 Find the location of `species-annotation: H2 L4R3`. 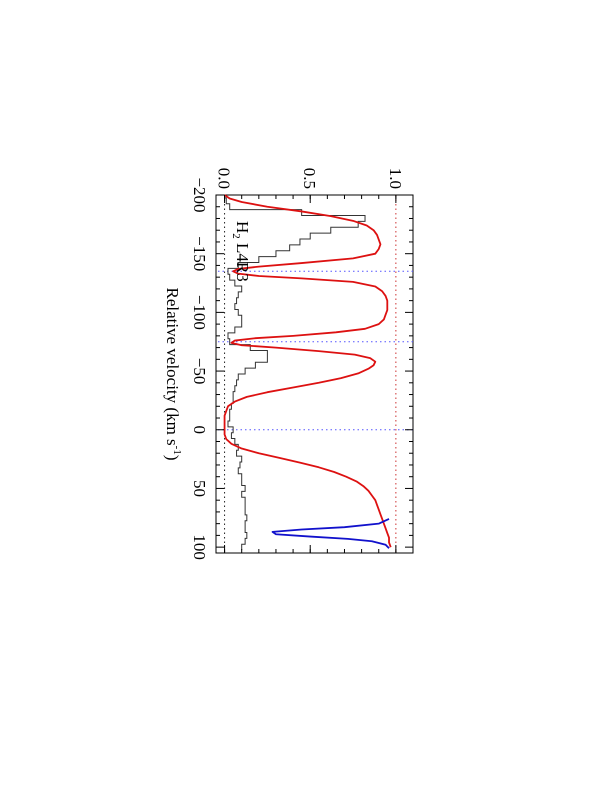

species-annotation: H2 L4R3 is located at coordinates (241, 251).